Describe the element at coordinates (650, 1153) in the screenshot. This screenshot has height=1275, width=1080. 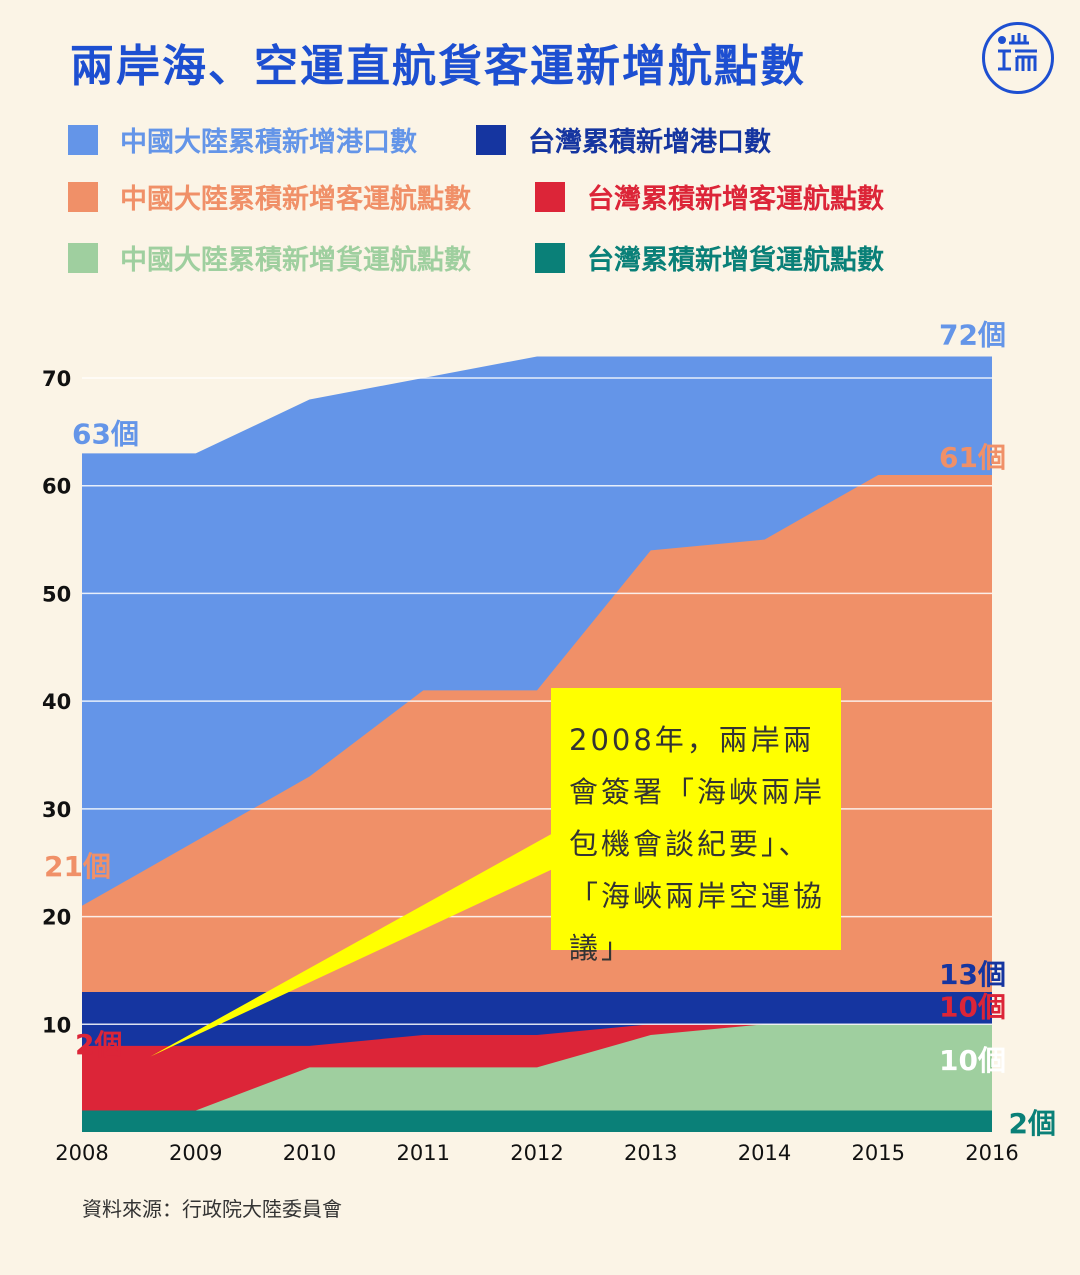
I see `x-tick-label: 2013` at that location.